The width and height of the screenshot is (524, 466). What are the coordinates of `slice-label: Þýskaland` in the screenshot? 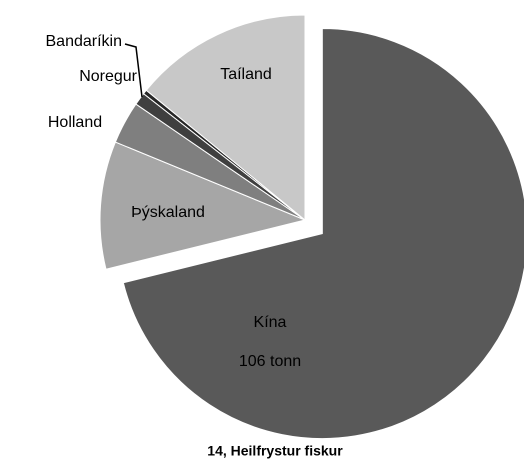 It's located at (168, 212).